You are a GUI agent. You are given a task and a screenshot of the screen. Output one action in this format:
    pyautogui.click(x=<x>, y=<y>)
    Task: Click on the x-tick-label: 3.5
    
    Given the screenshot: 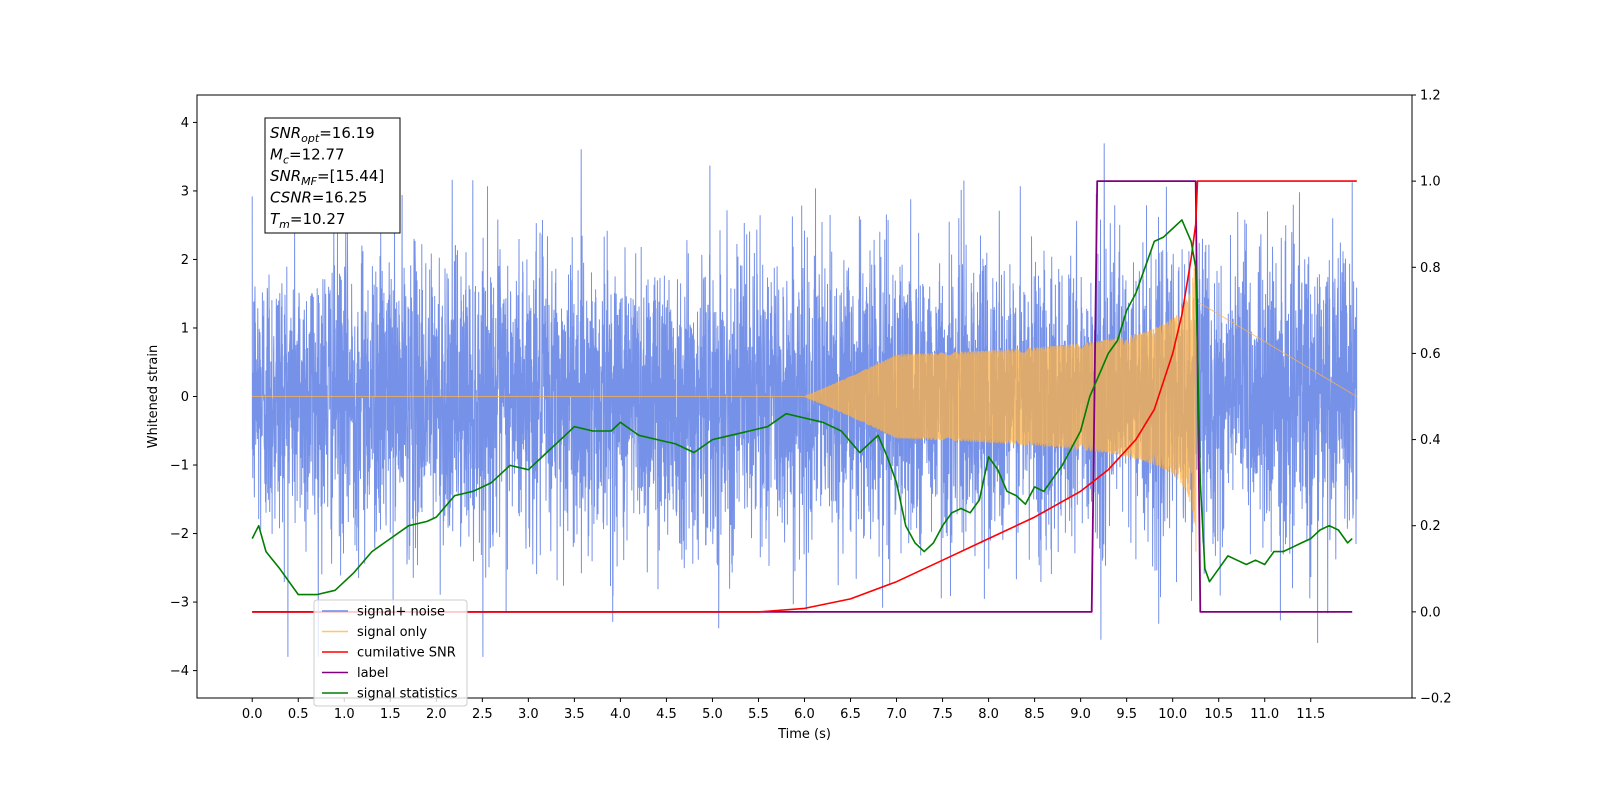 What is the action you would take?
    pyautogui.click(x=574, y=714)
    